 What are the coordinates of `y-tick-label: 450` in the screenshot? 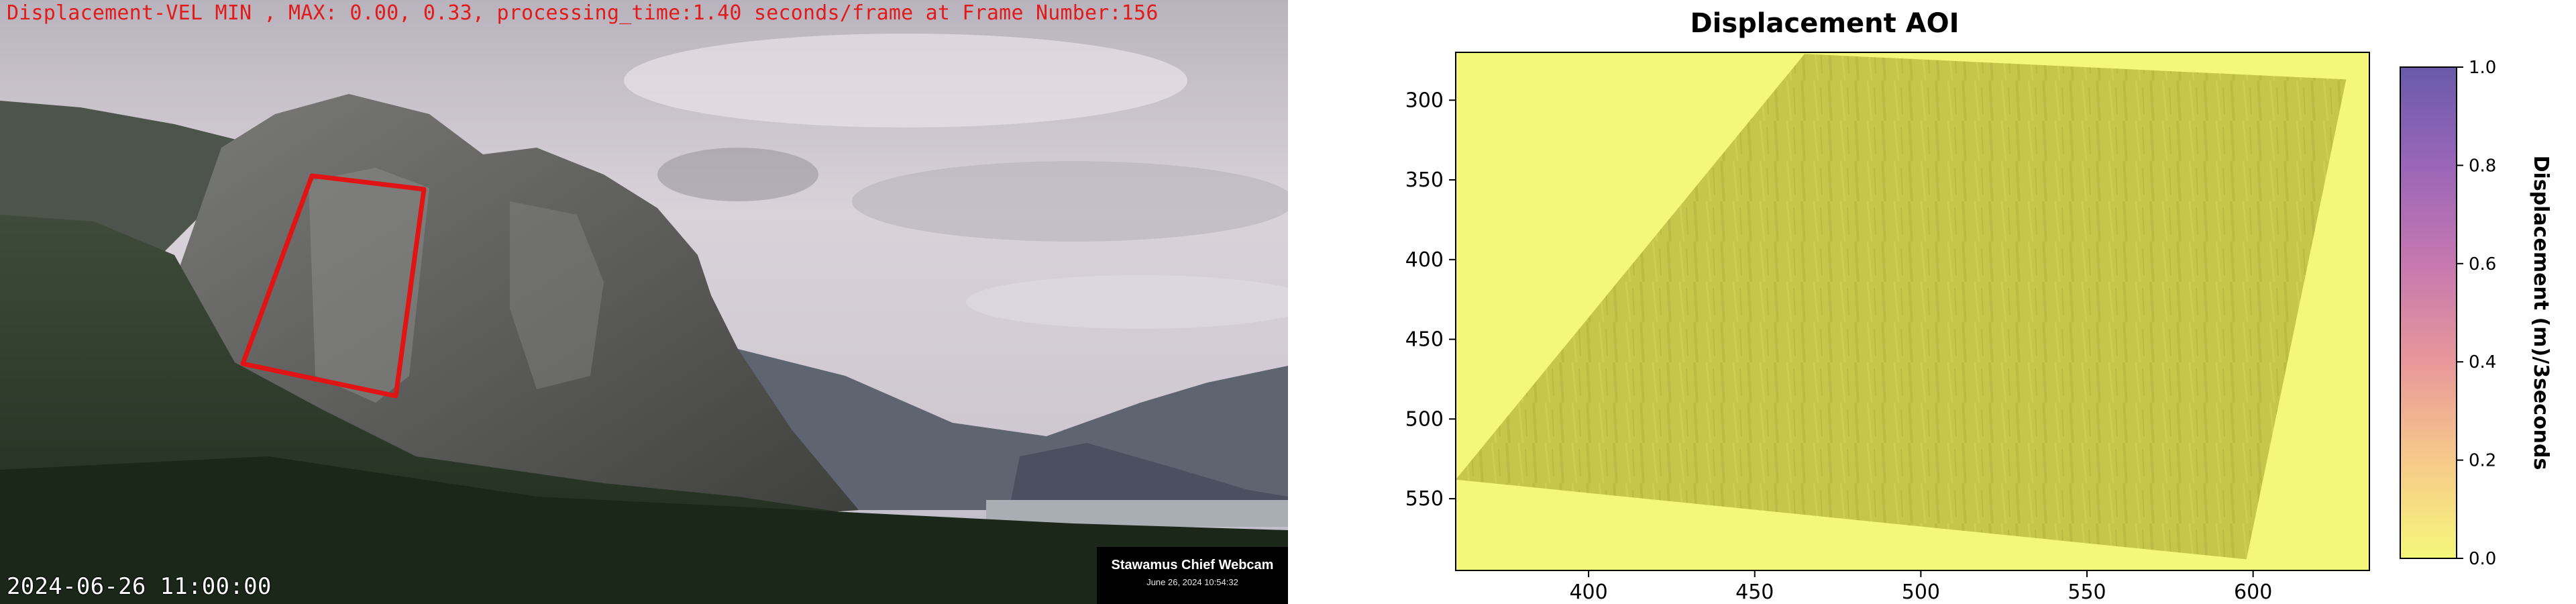 It's located at (1424, 340).